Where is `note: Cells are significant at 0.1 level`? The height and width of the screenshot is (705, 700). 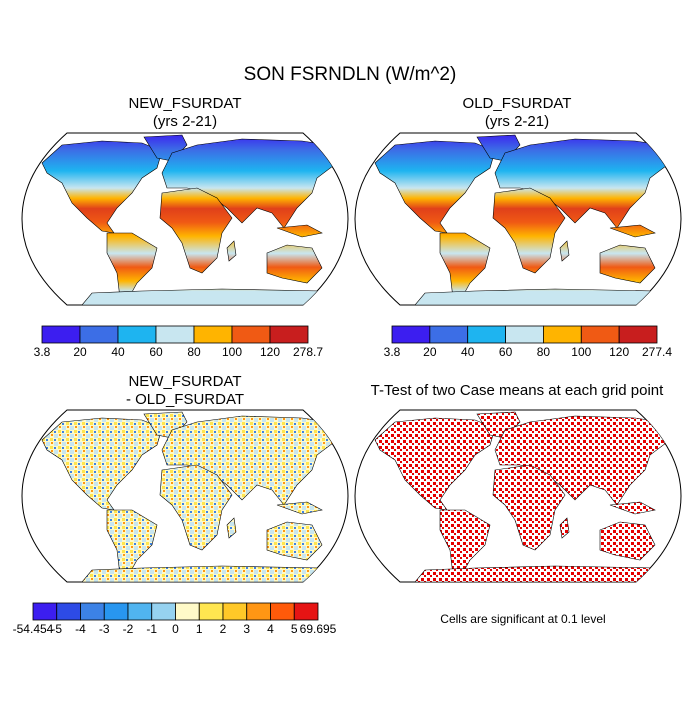
note: Cells are significant at 0.1 level is located at coordinates (522, 619).